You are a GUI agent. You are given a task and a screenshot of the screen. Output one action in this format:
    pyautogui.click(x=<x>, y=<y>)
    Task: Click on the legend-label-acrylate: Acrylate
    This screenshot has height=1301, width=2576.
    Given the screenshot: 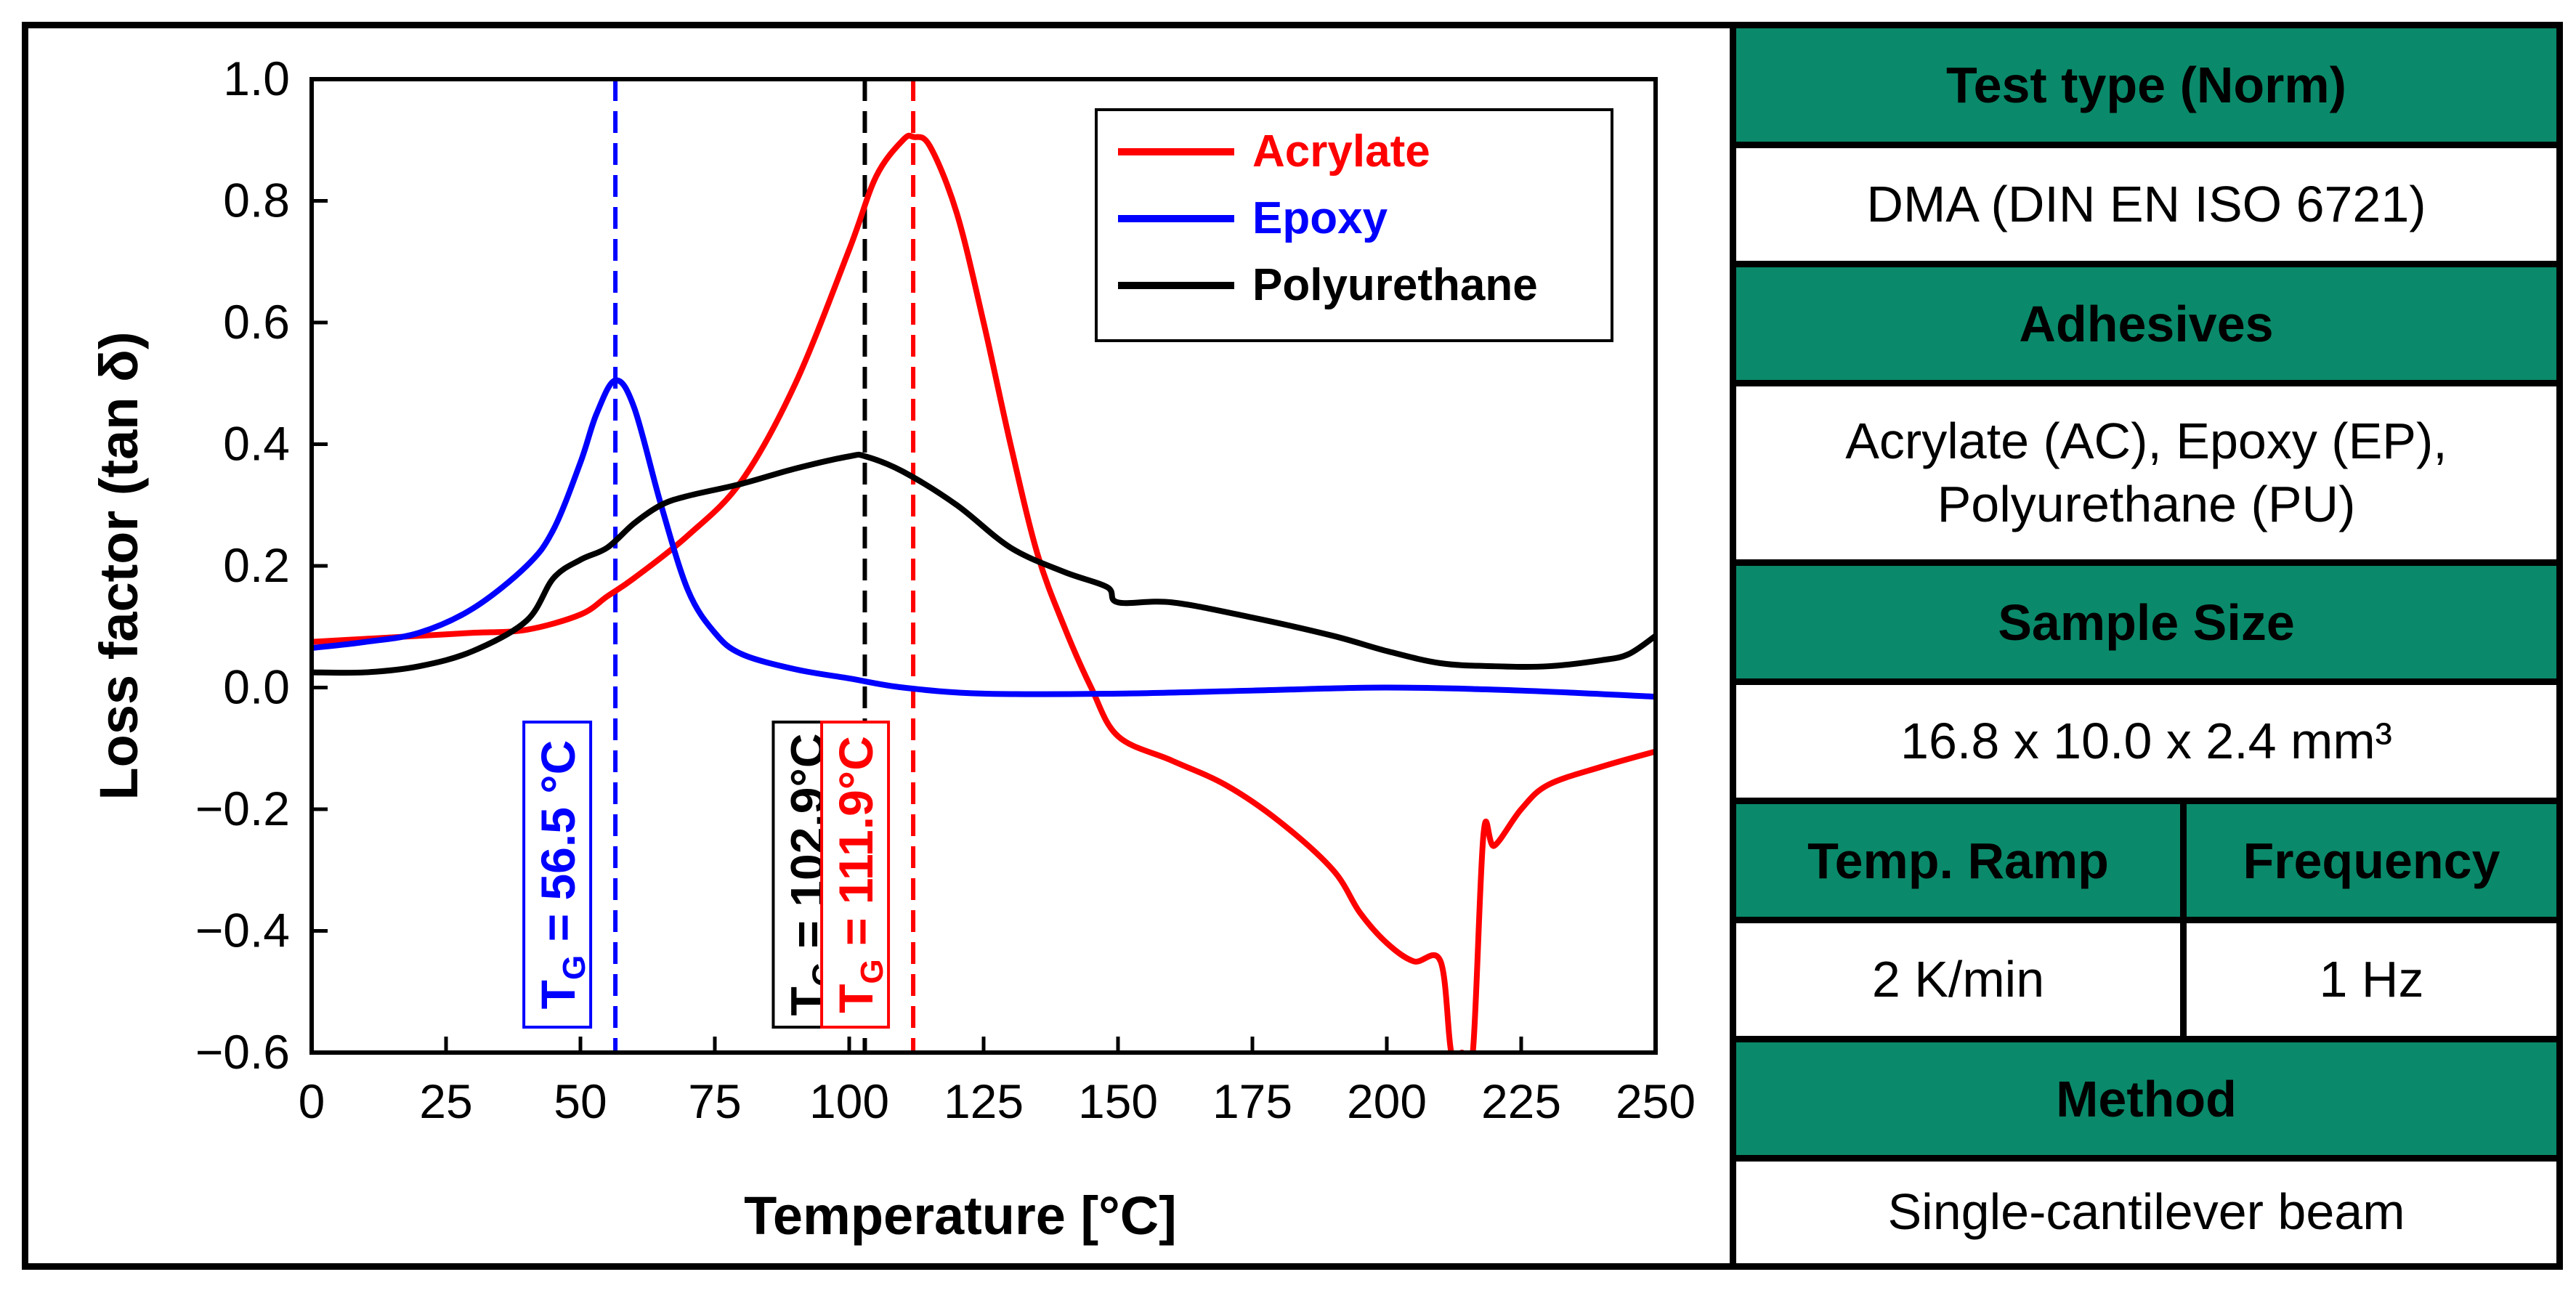 What is the action you would take?
    pyautogui.click(x=1341, y=151)
    